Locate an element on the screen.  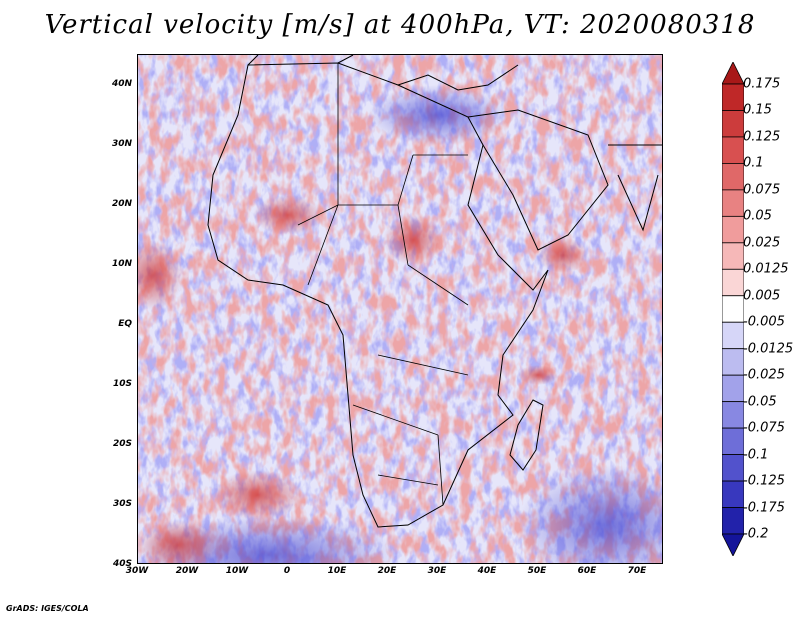
lon-label: 20W is located at coordinates (187, 571).